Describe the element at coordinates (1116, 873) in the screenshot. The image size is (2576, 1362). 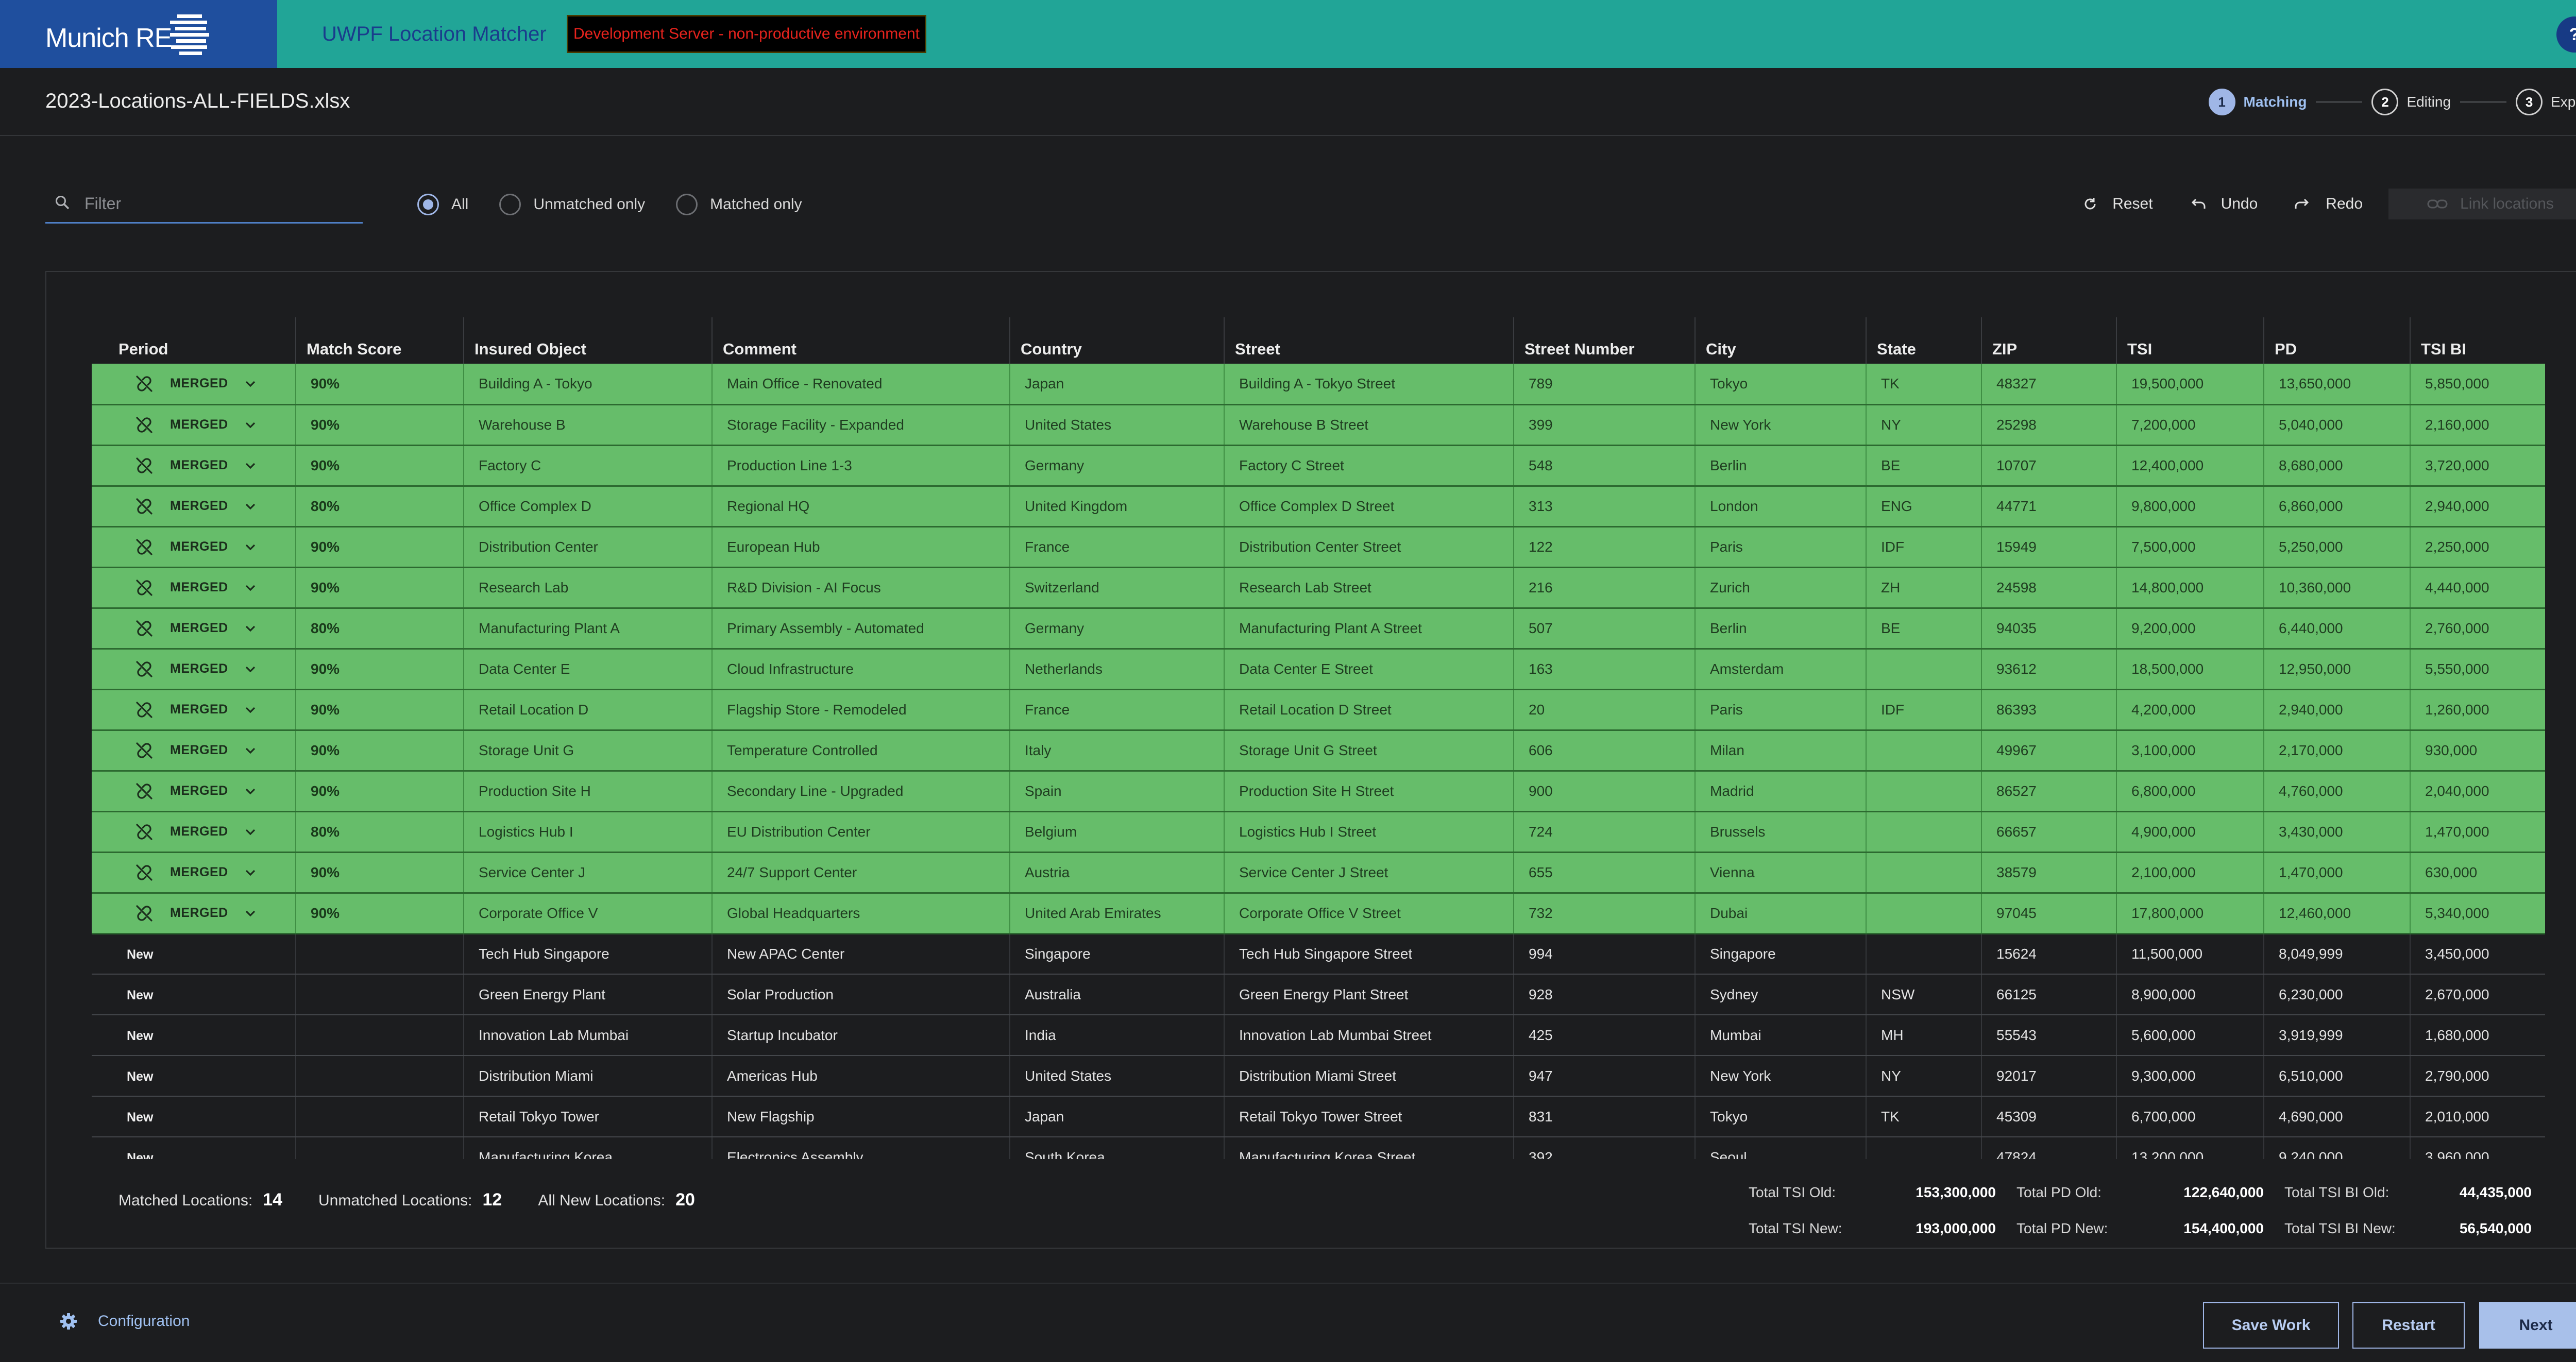
I see `country-cell: Austria` at that location.